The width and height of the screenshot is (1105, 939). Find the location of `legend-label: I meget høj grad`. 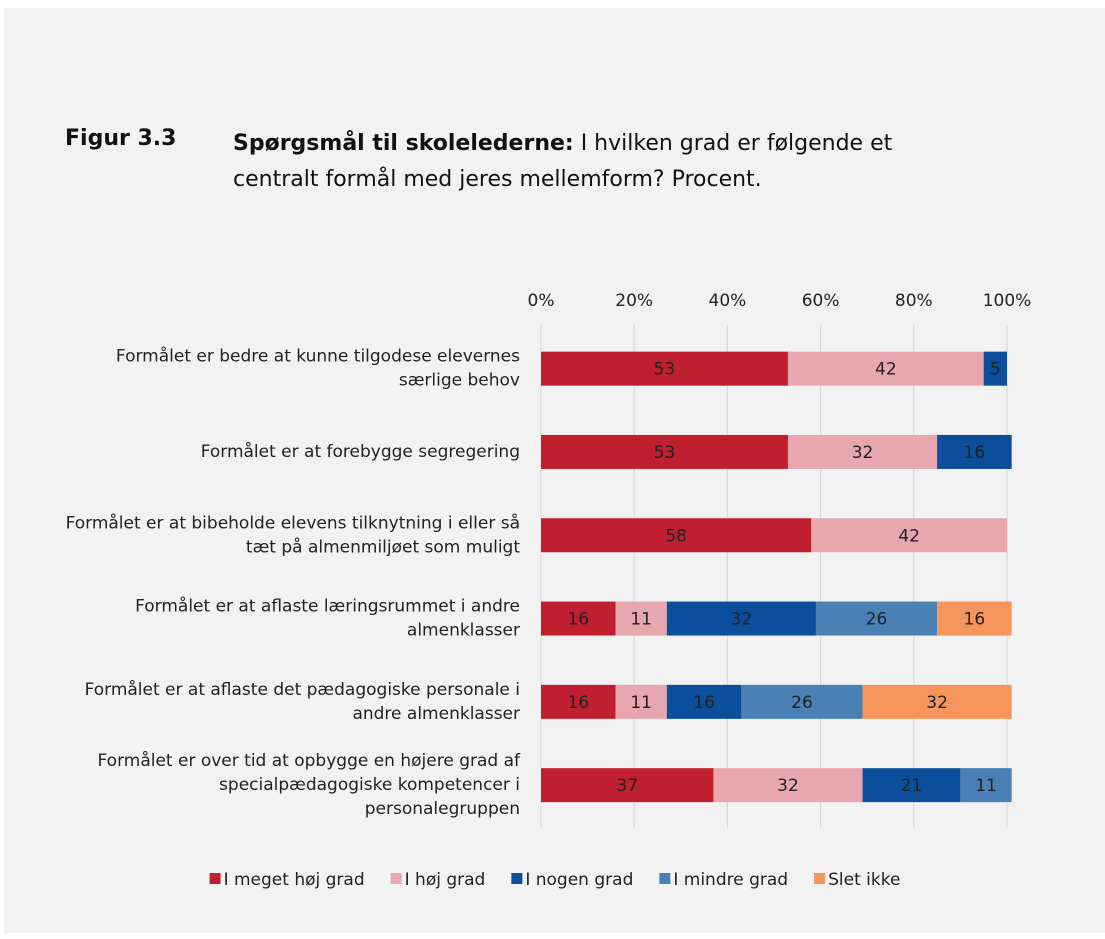

legend-label: I meget høj grad is located at coordinates (294, 880).